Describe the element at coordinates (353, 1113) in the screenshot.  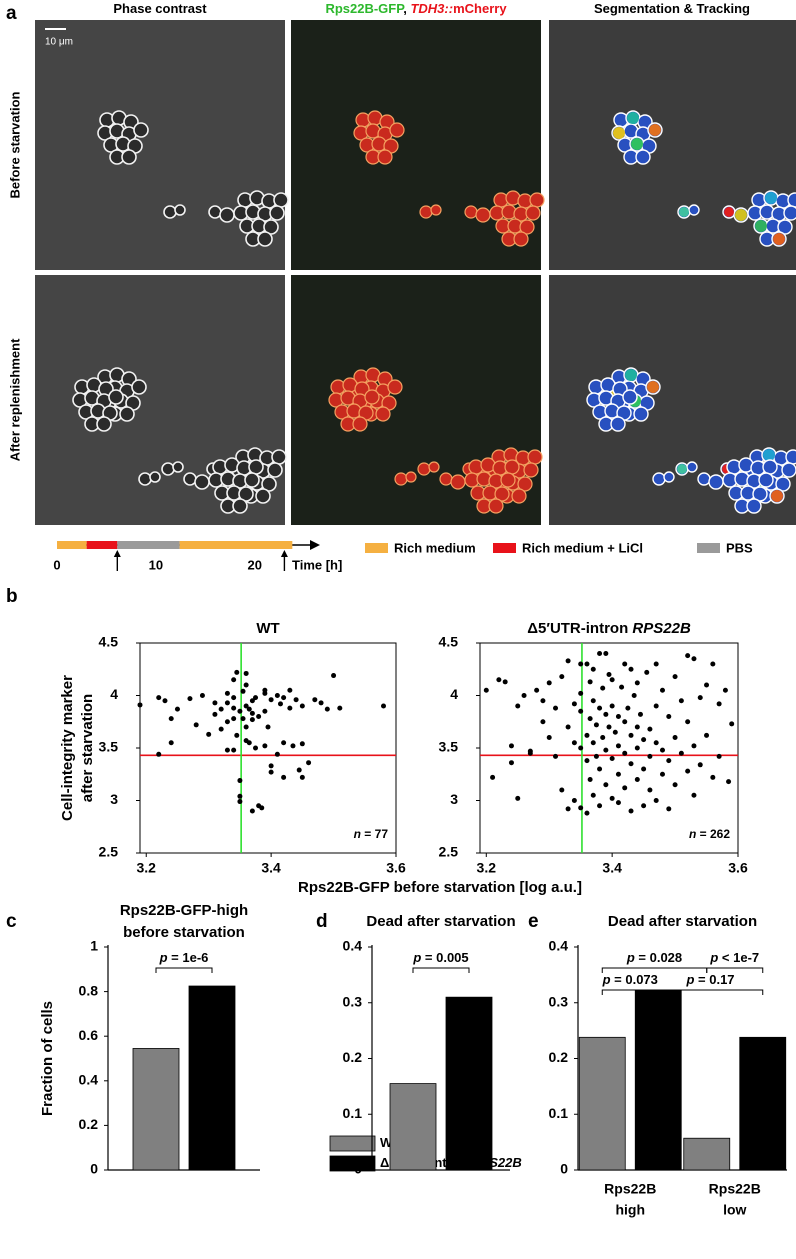
I see `y-tick-label: 0.1` at that location.